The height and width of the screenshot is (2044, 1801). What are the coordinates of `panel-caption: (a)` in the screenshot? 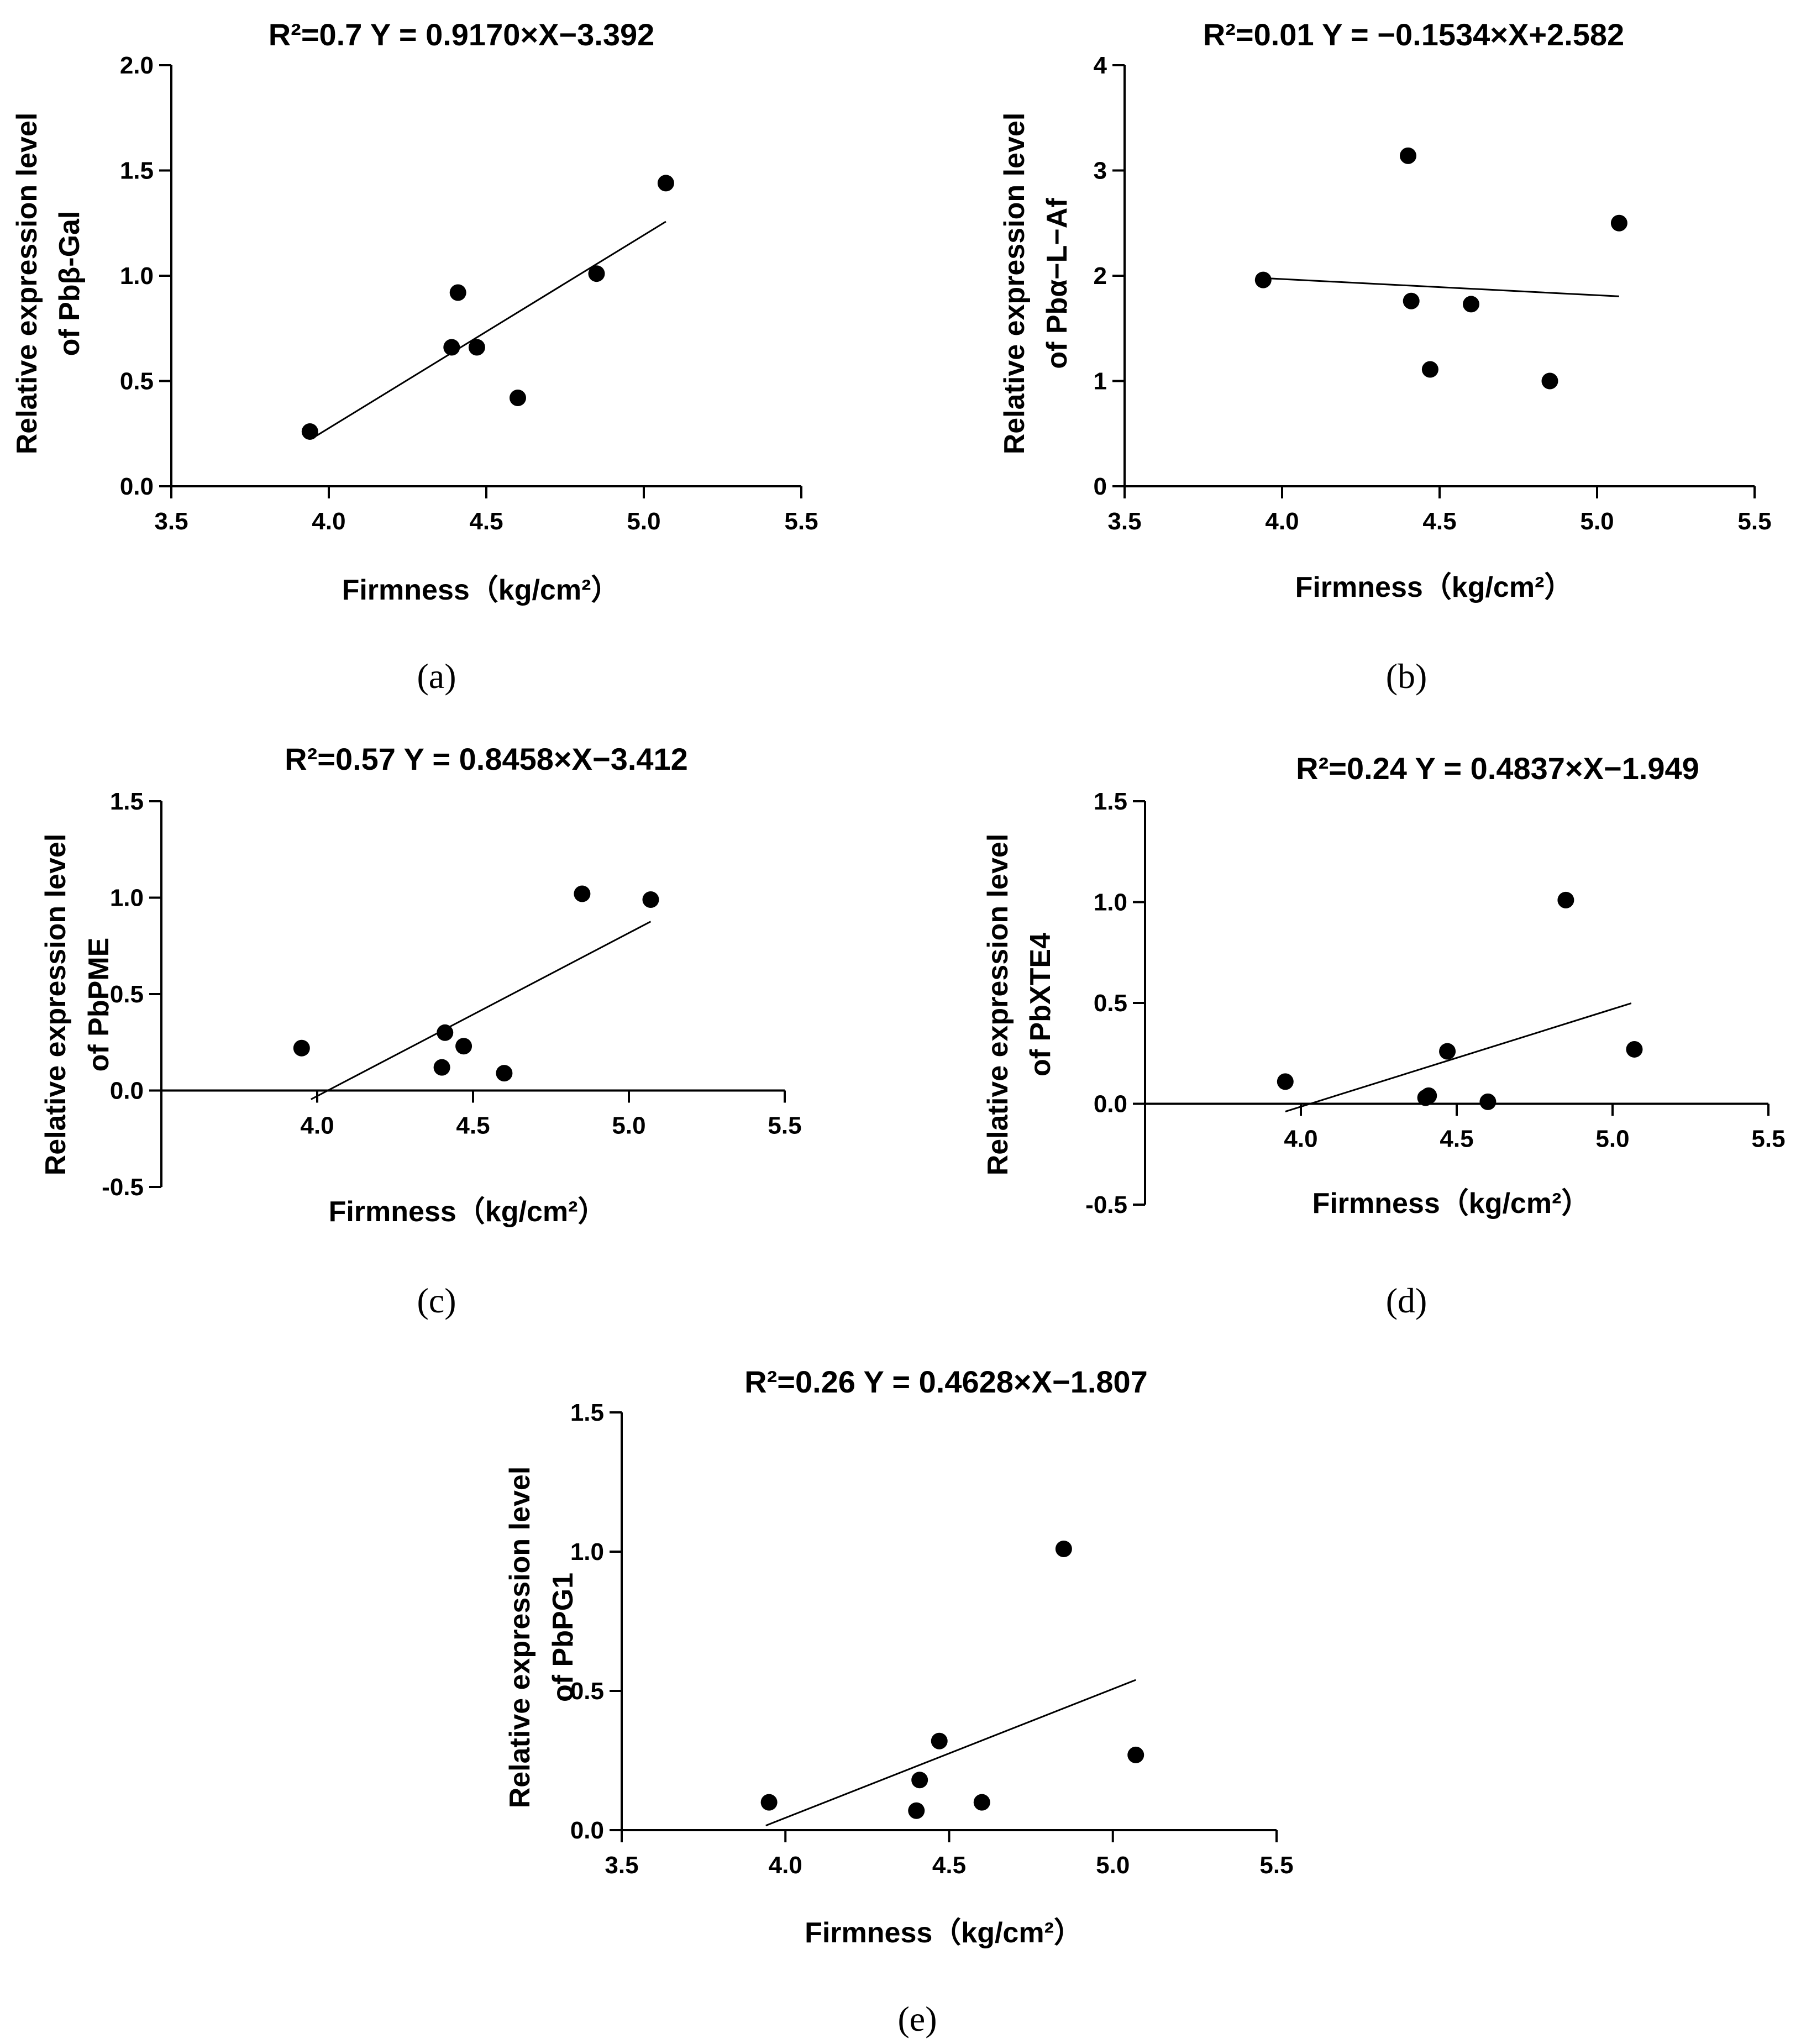 It's located at (436, 676).